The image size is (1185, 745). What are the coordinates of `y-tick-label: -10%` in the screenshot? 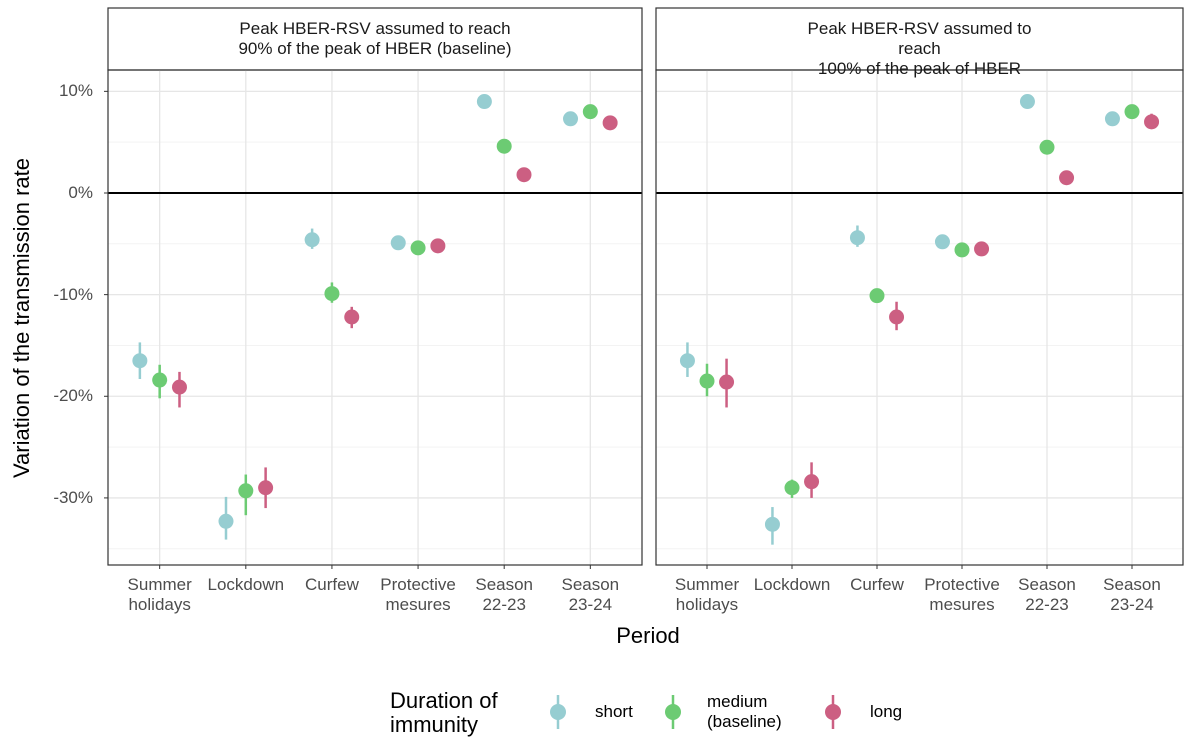 It's located at (73, 294).